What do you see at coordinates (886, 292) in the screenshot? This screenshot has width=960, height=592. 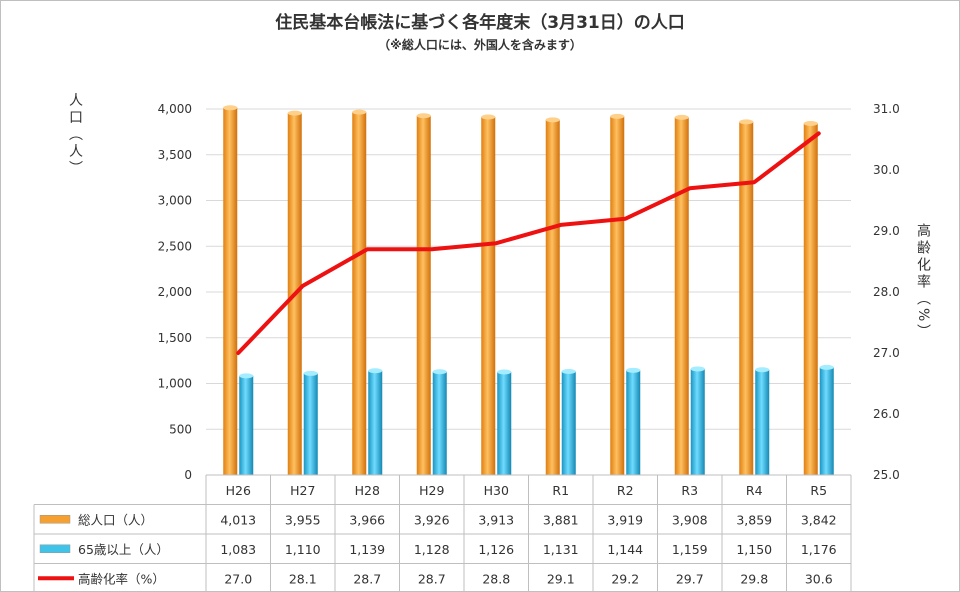 I see `y-right-tick-label: 28.0` at bounding box center [886, 292].